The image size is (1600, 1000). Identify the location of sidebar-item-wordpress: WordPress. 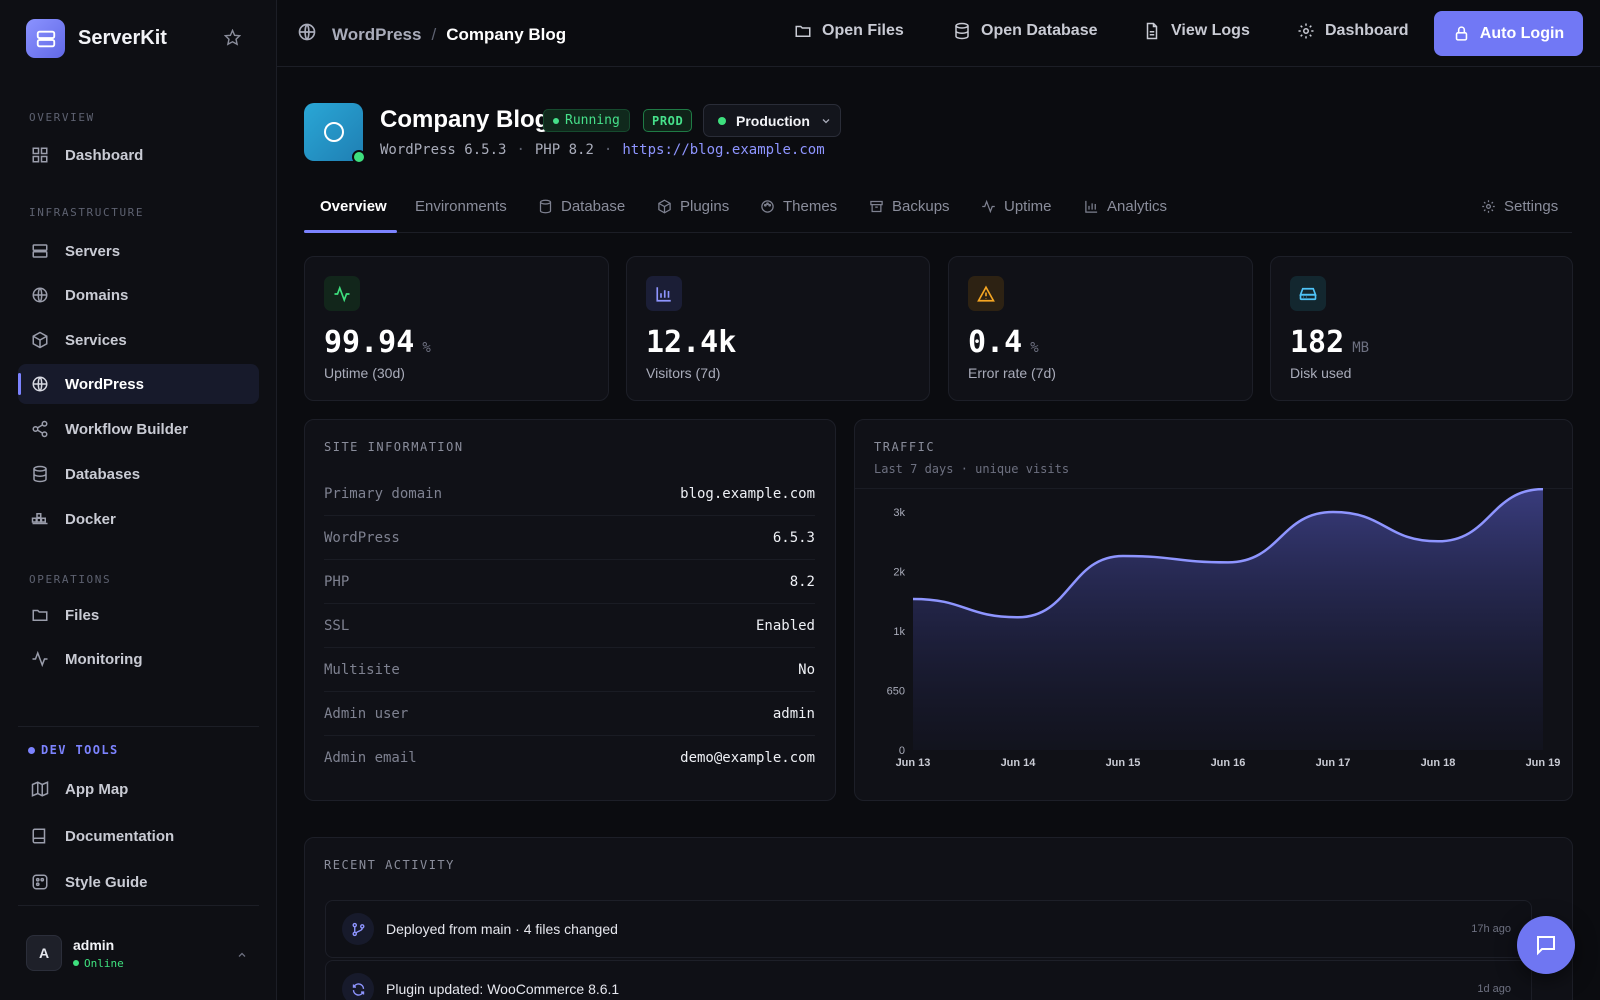
(138, 384).